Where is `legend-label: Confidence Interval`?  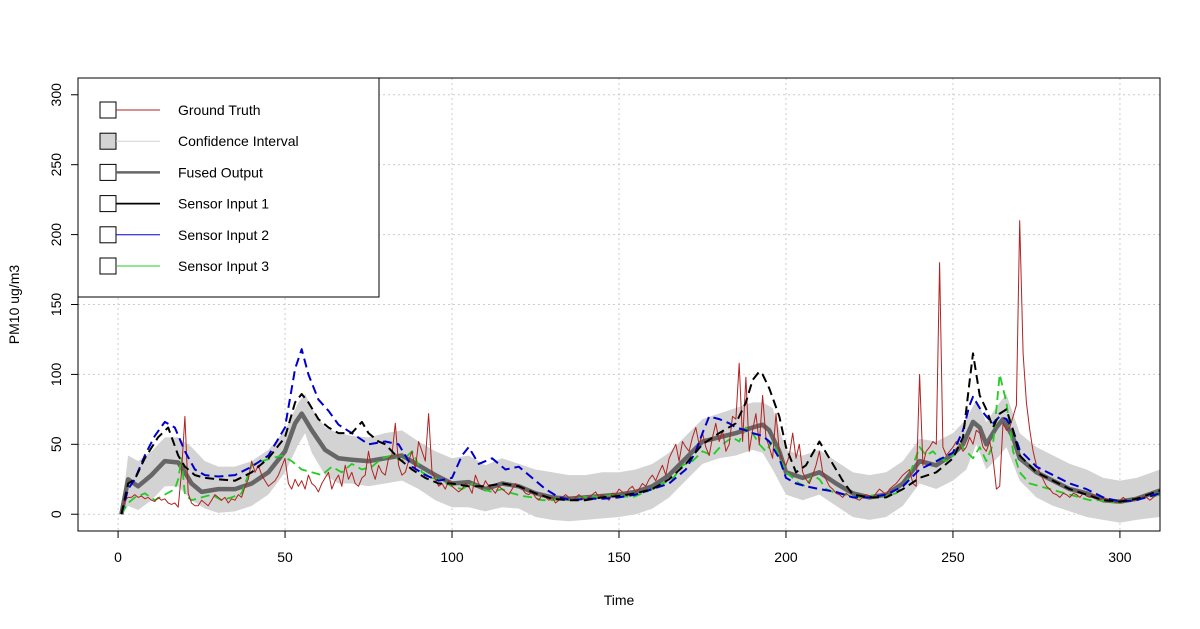 legend-label: Confidence Interval is located at coordinates (238, 141).